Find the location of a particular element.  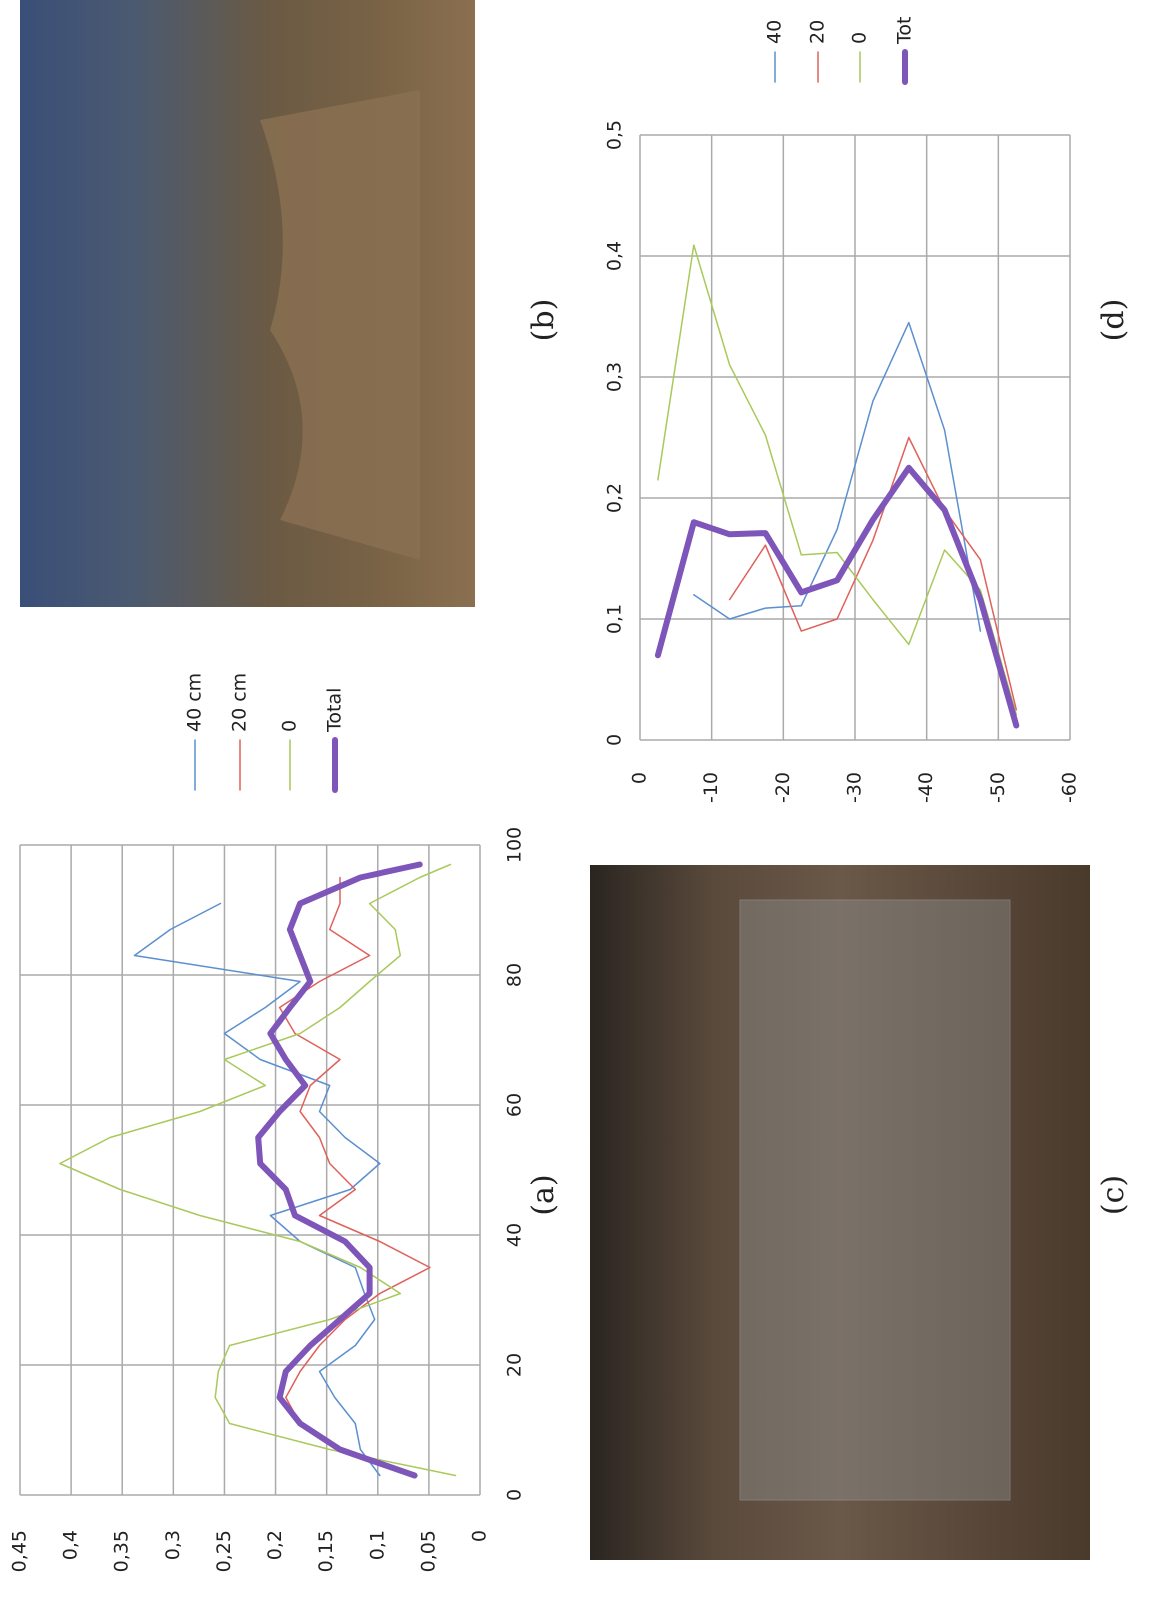

y-tick-label: 0,15 is located at coordinates (326, 1551).